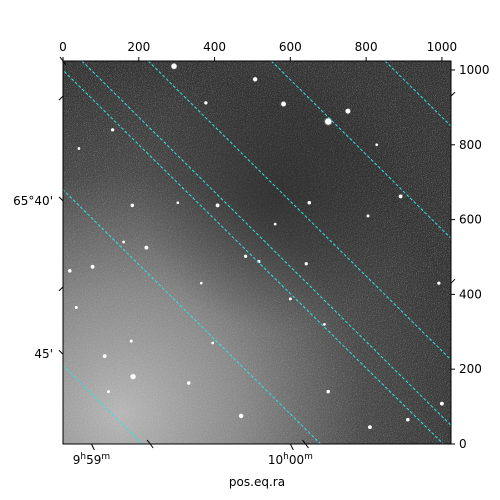 This screenshot has width=500, height=500. What do you see at coordinates (33, 201) in the screenshot?
I see `dec-tick-label: 65°40'` at bounding box center [33, 201].